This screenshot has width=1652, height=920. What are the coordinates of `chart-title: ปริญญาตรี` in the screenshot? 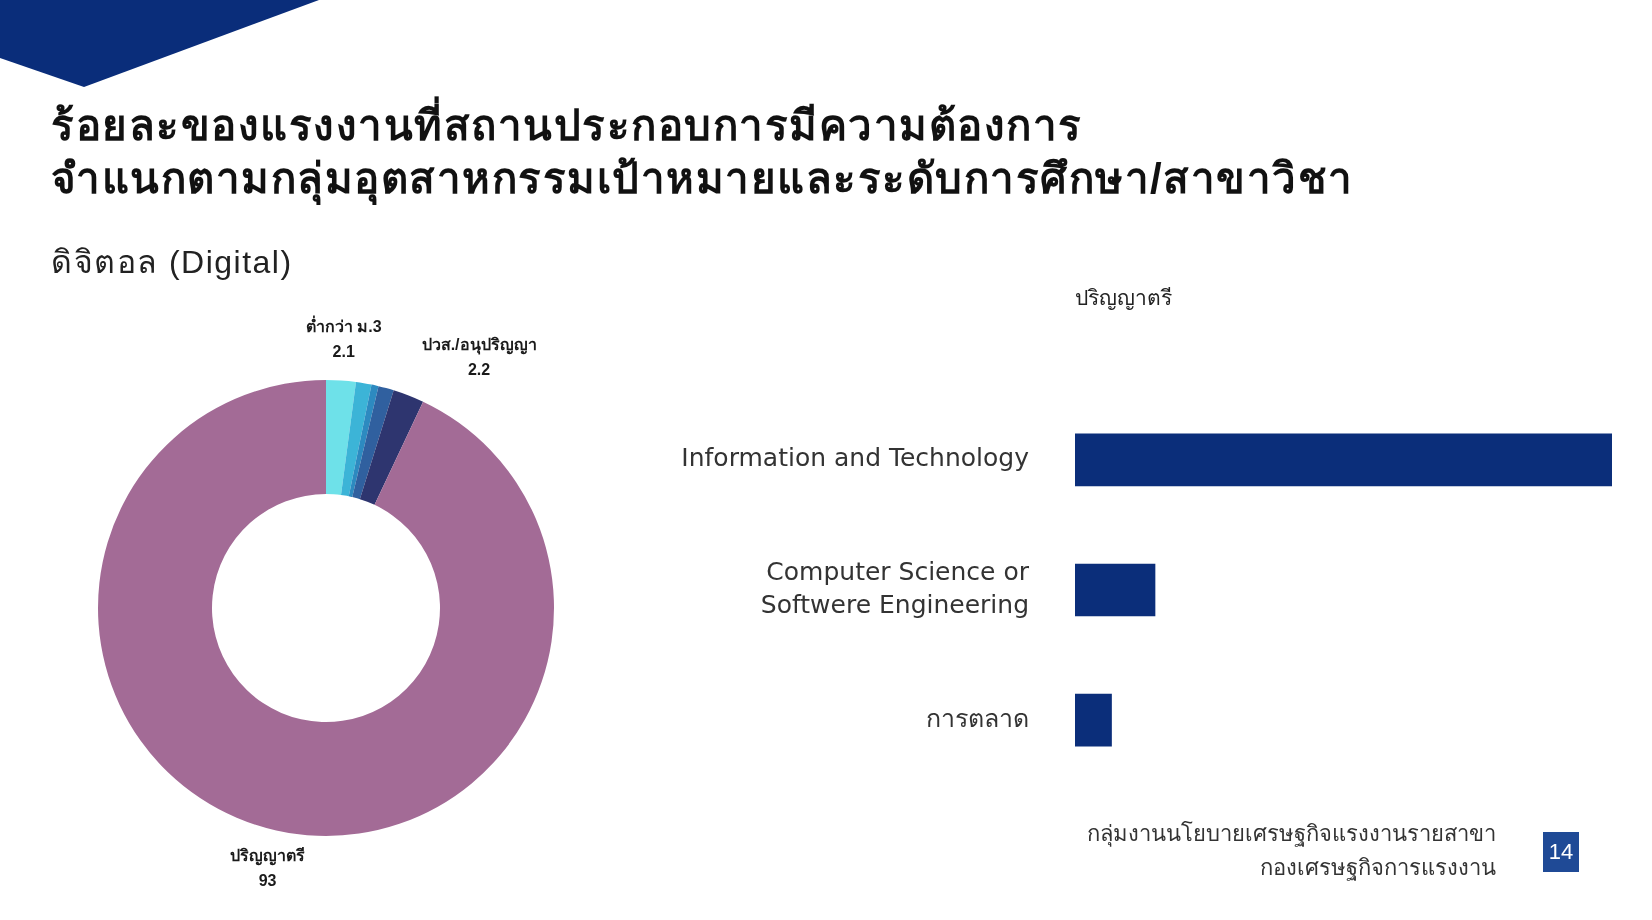 It's located at (1123, 298).